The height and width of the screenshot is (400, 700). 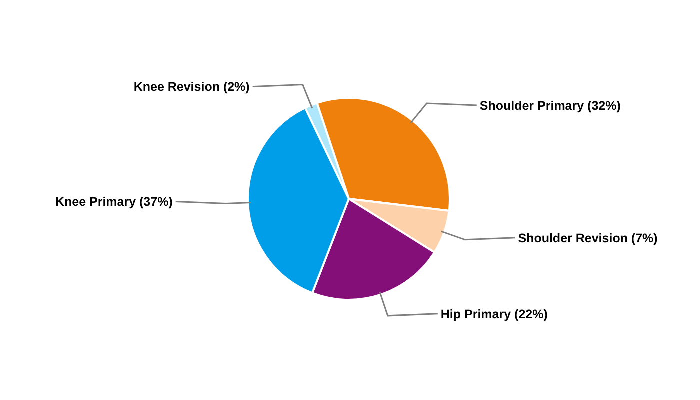 What do you see at coordinates (192, 87) in the screenshot?
I see `slice-label: Knee Revision (2%)` at bounding box center [192, 87].